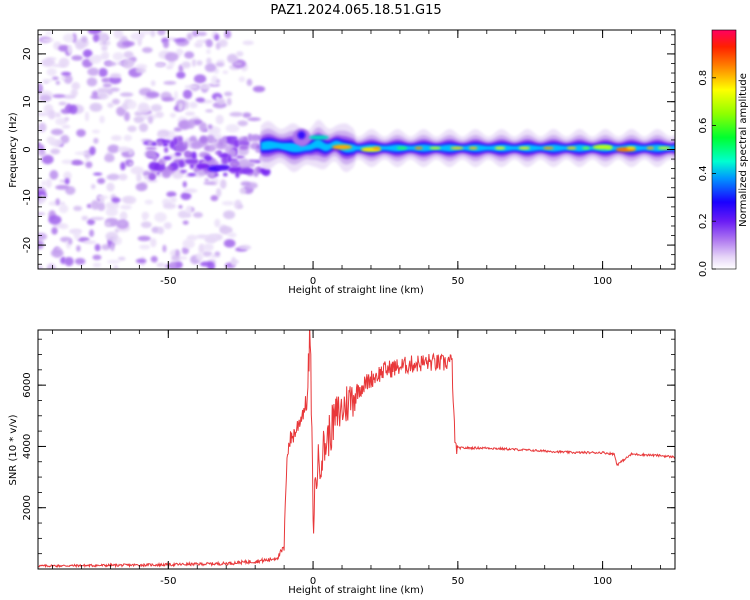 The width and height of the screenshot is (750, 600). I want to click on spectrogram-hotspot, so click(342, 147).